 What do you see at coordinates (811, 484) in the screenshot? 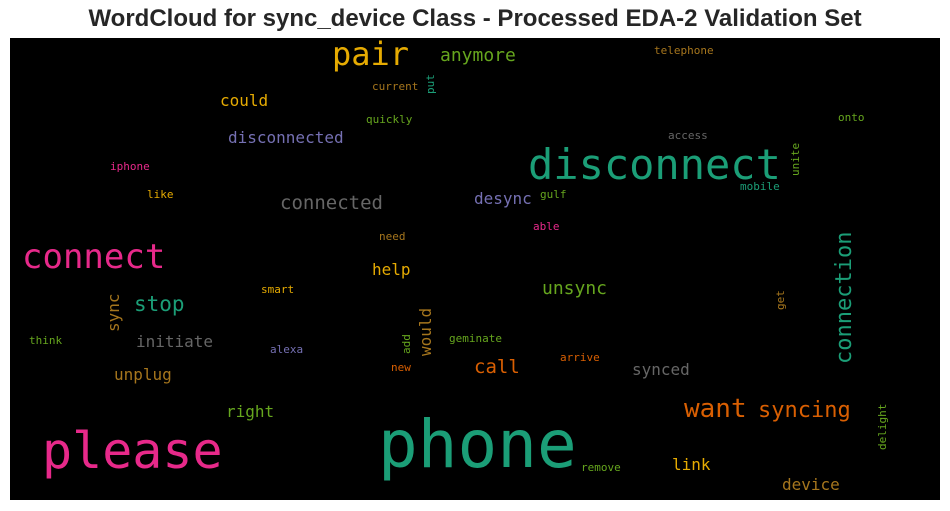
I see `word-device: device` at bounding box center [811, 484].